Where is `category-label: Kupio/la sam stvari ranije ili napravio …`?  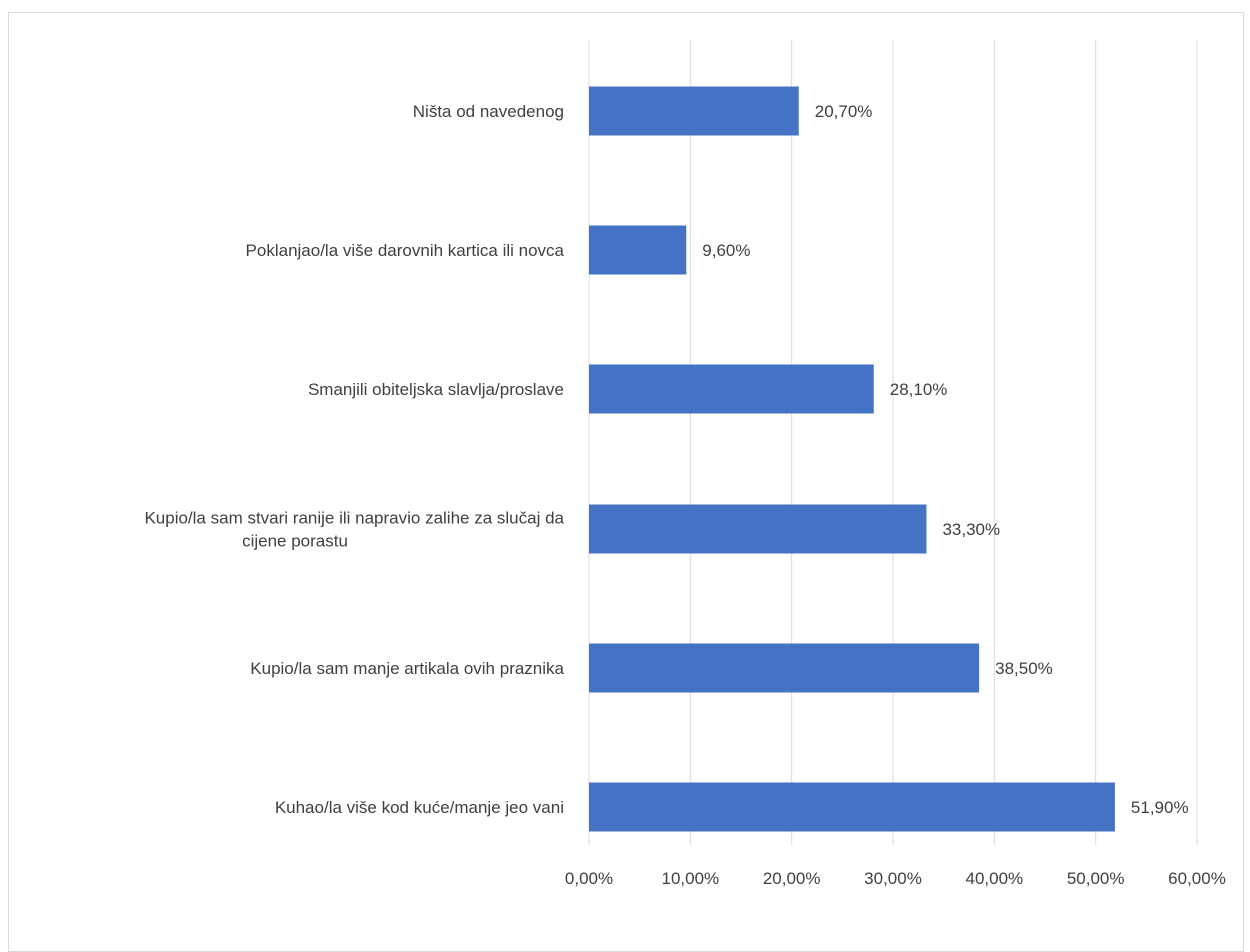 category-label: Kupio/la sam stvari ranije ili napravio … is located at coordinates (354, 518).